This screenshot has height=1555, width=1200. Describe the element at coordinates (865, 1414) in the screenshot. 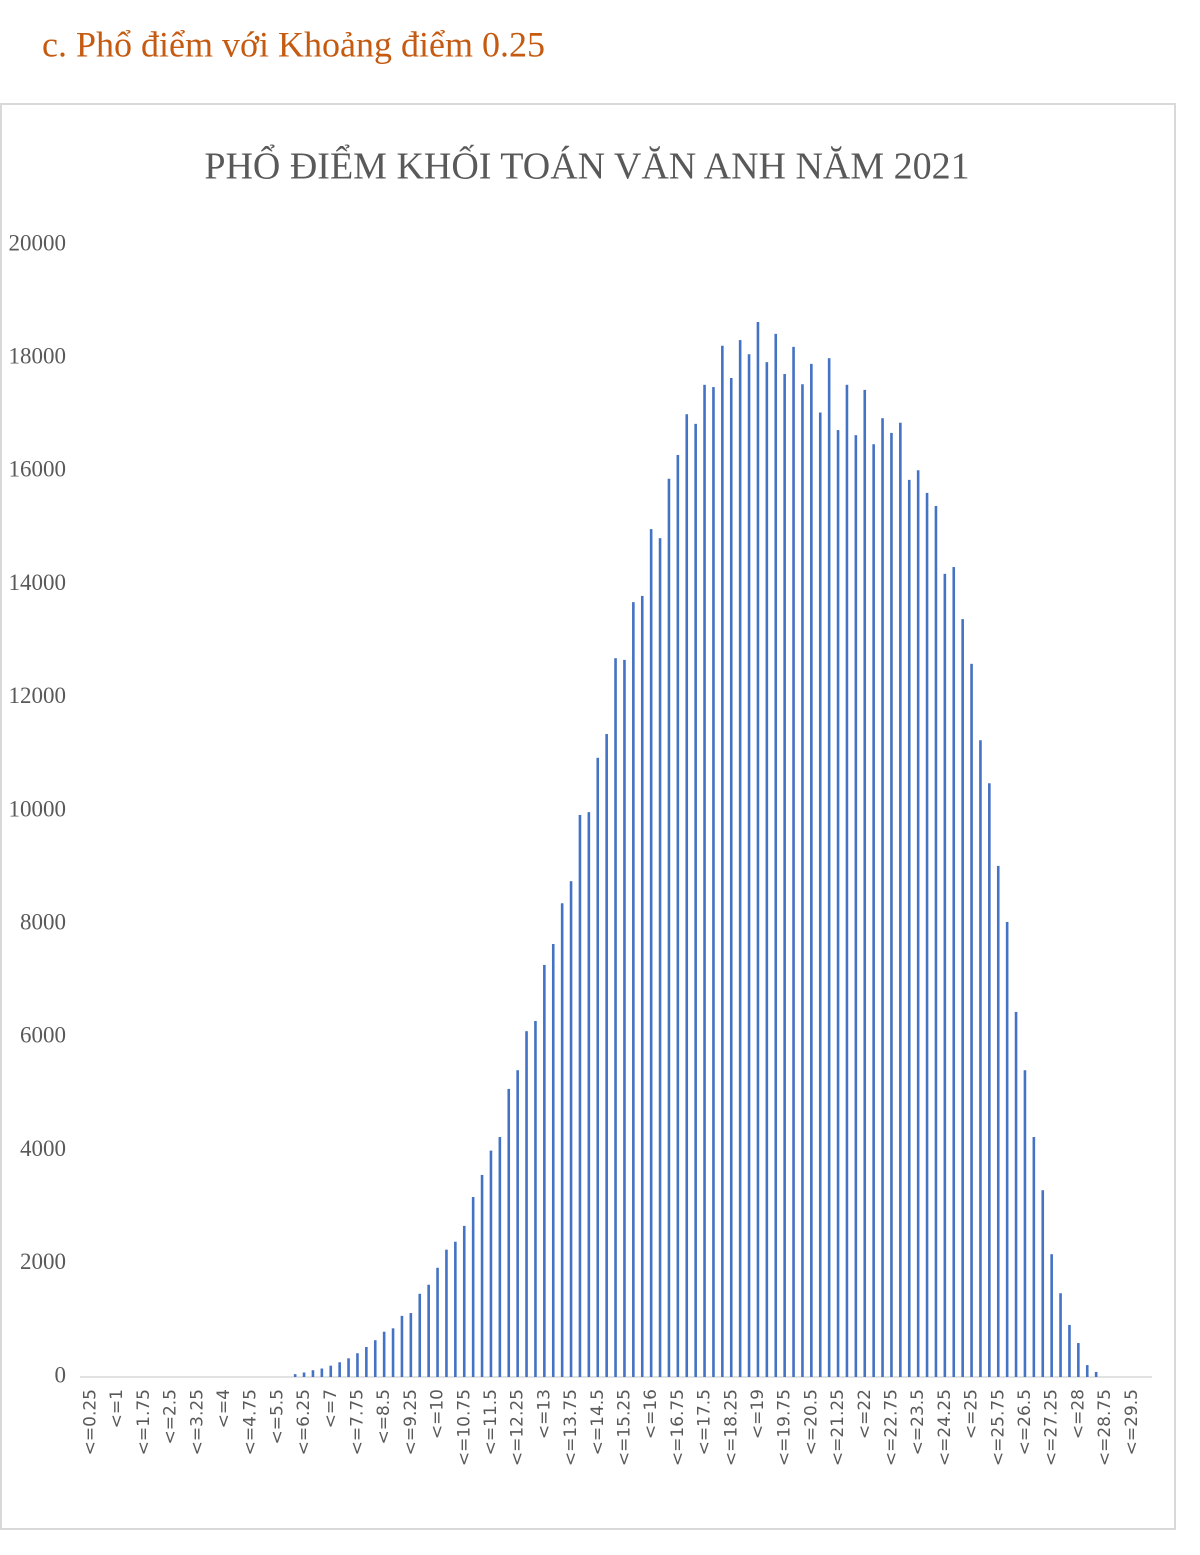

I see `x-tick-label: <=22` at that location.